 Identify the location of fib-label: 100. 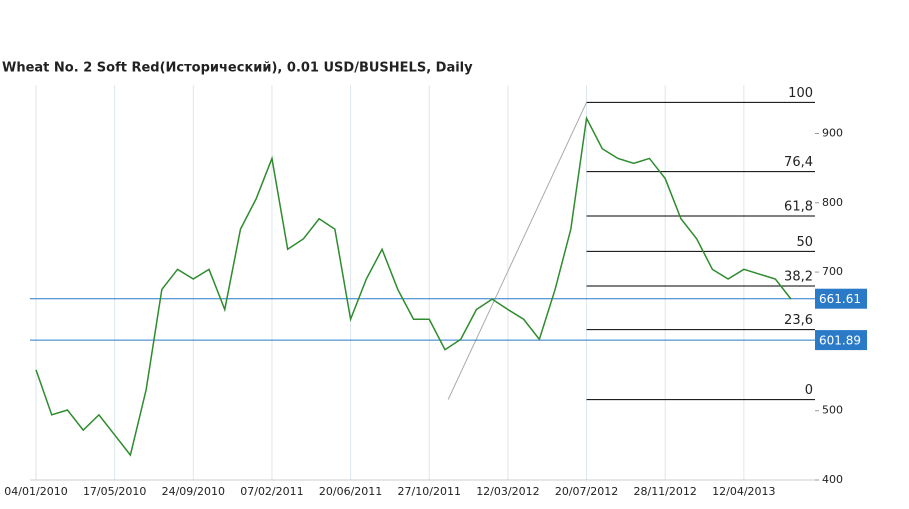
(800, 93).